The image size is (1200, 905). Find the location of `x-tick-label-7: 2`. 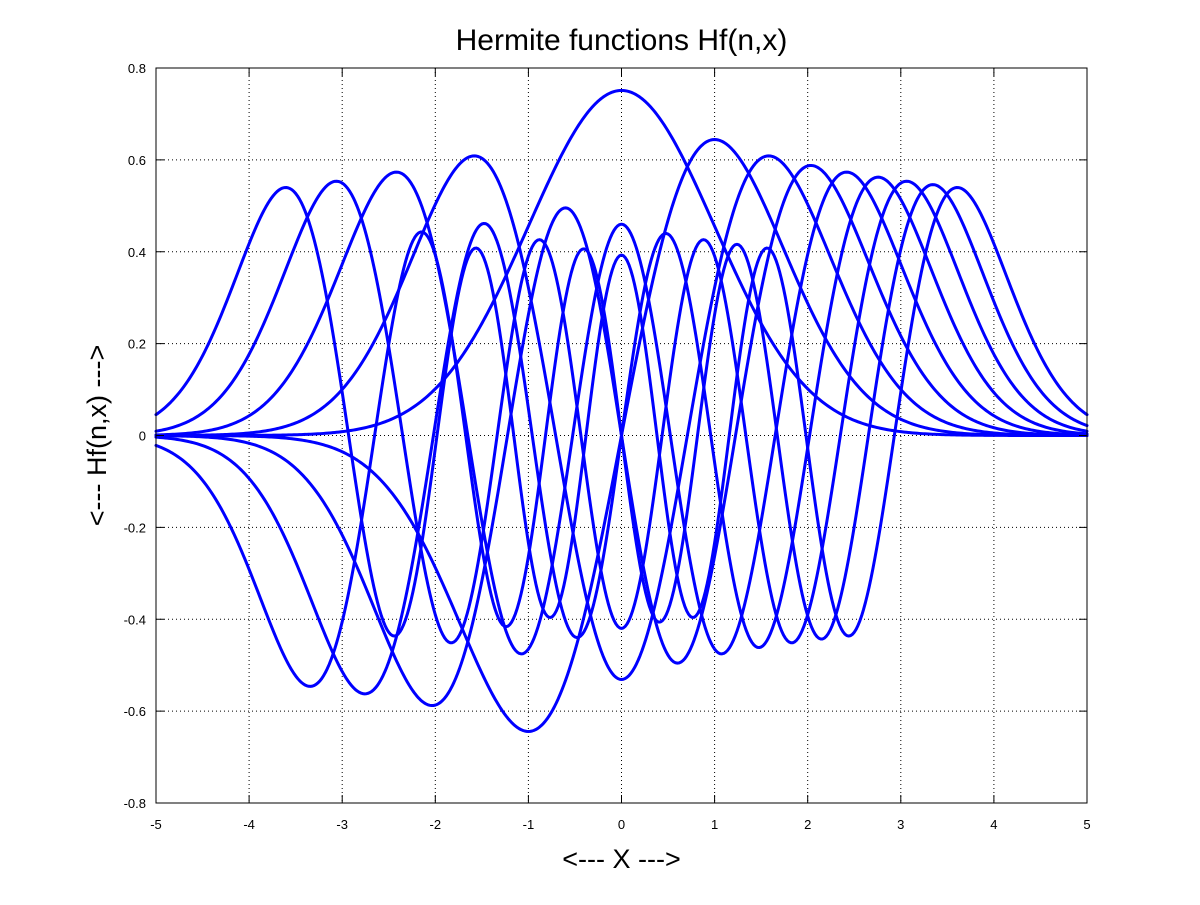

x-tick-label-7: 2 is located at coordinates (807, 824).